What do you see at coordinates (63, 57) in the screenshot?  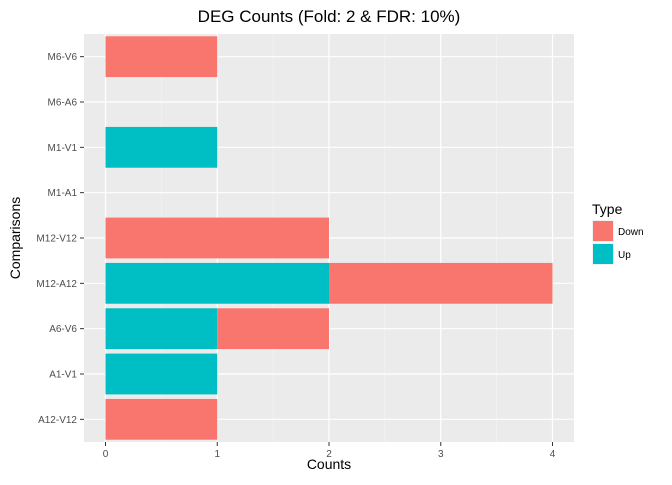 I see `y-tick-label: M6-V6` at bounding box center [63, 57].